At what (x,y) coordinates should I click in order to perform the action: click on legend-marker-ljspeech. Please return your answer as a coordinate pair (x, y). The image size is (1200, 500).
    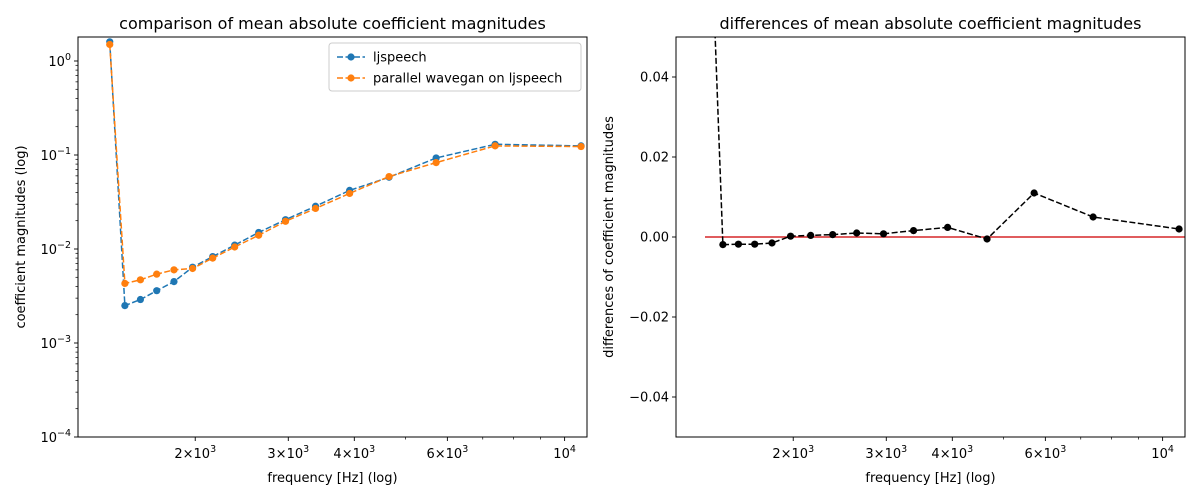
    Looking at the image, I should click on (351, 57).